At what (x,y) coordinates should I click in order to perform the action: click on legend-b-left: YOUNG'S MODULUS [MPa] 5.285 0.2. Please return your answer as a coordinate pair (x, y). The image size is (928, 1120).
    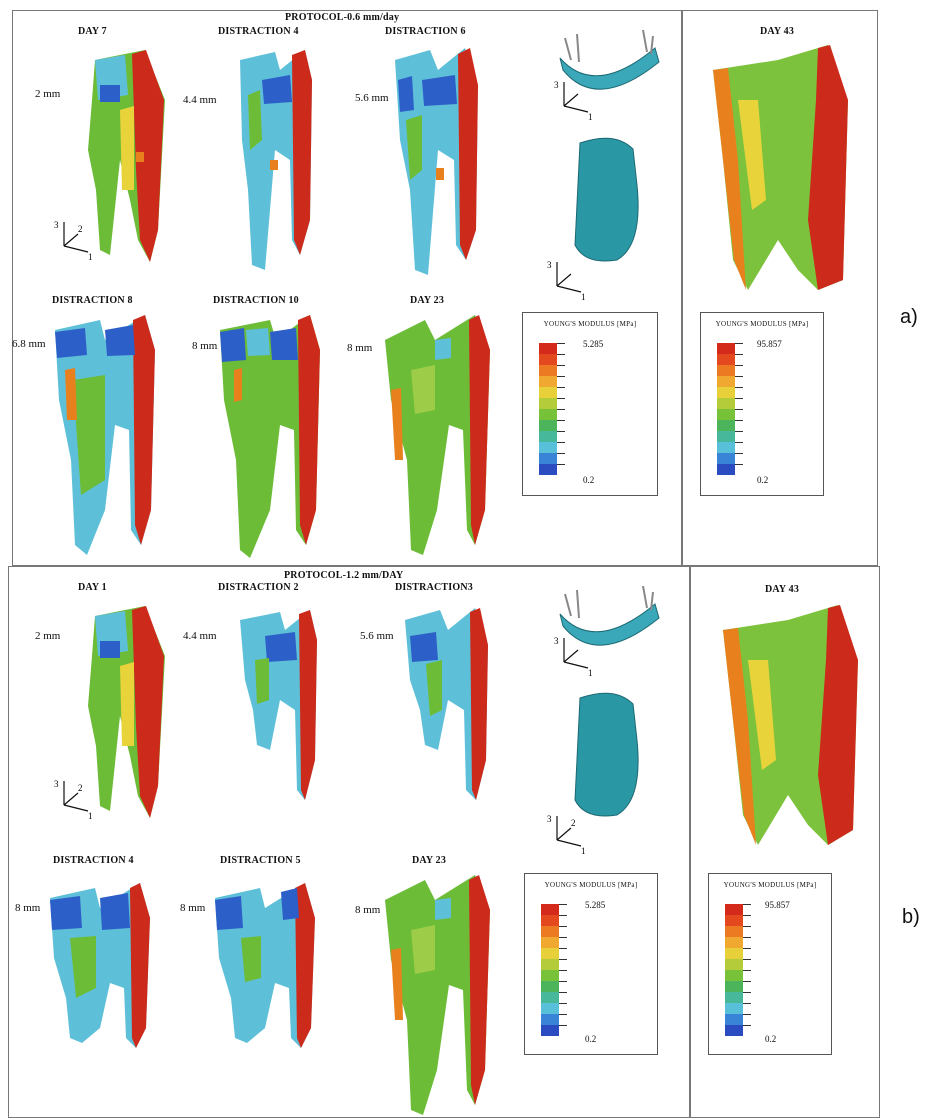
    Looking at the image, I should click on (591, 964).